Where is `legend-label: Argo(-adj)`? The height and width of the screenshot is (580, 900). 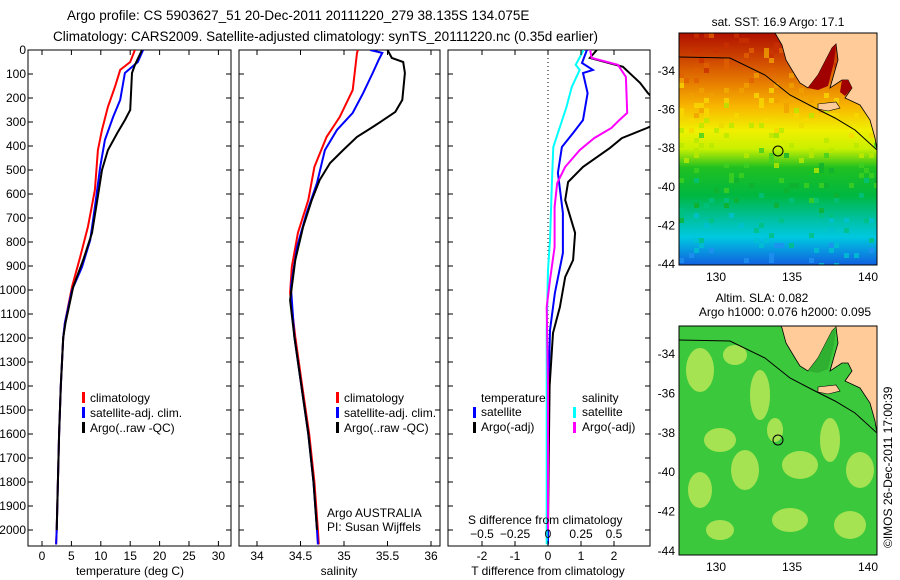 legend-label: Argo(-adj) is located at coordinates (507, 427).